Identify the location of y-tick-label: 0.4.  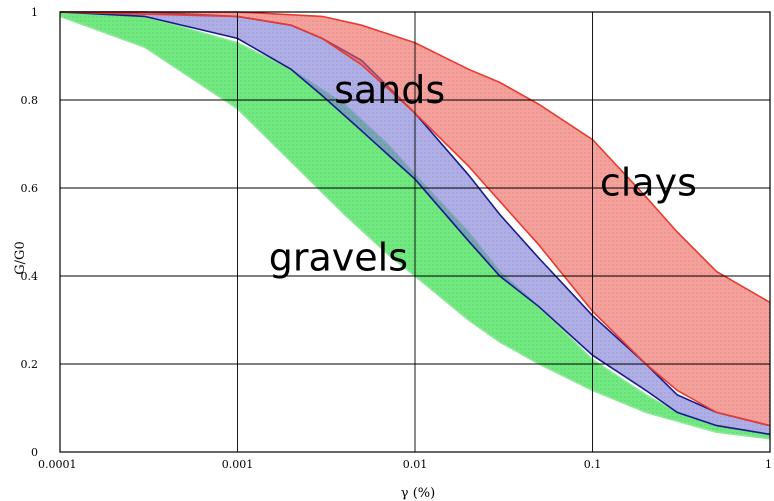
(30, 276).